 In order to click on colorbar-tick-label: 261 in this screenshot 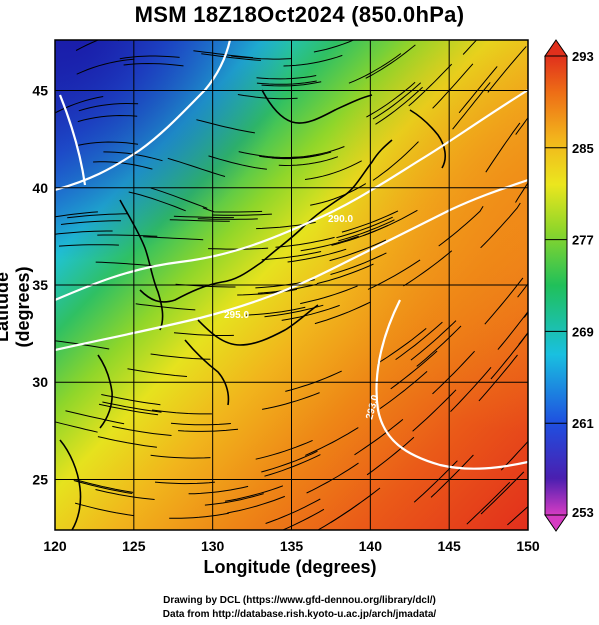, I will do `click(583, 423)`.